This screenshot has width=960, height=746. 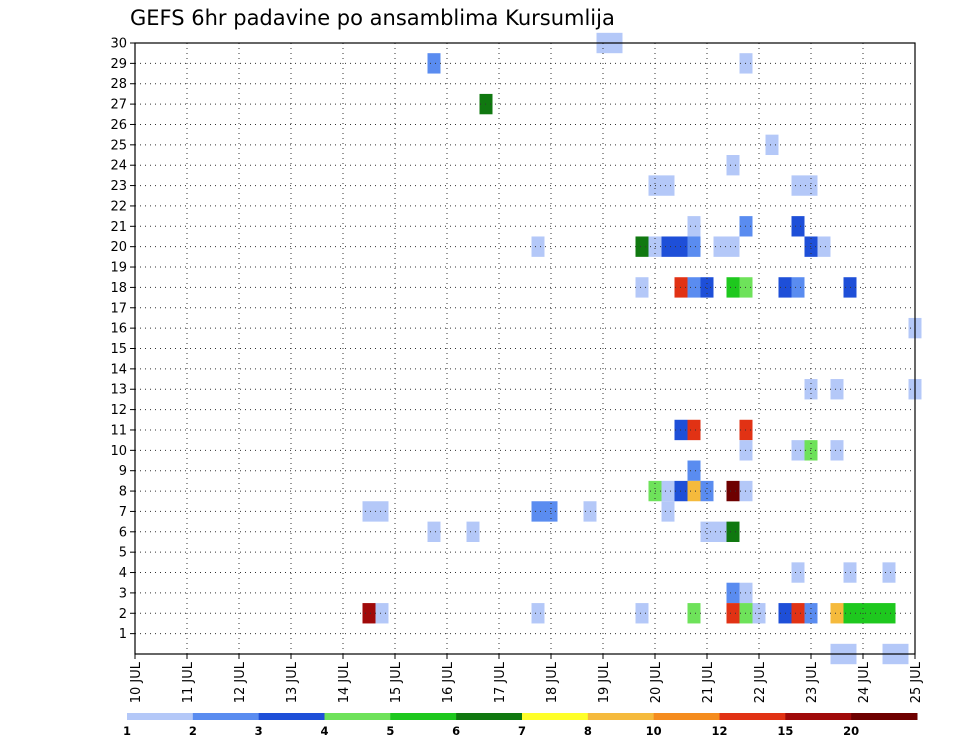 I want to click on x-tick-label: 14 JUL, so click(x=344, y=682).